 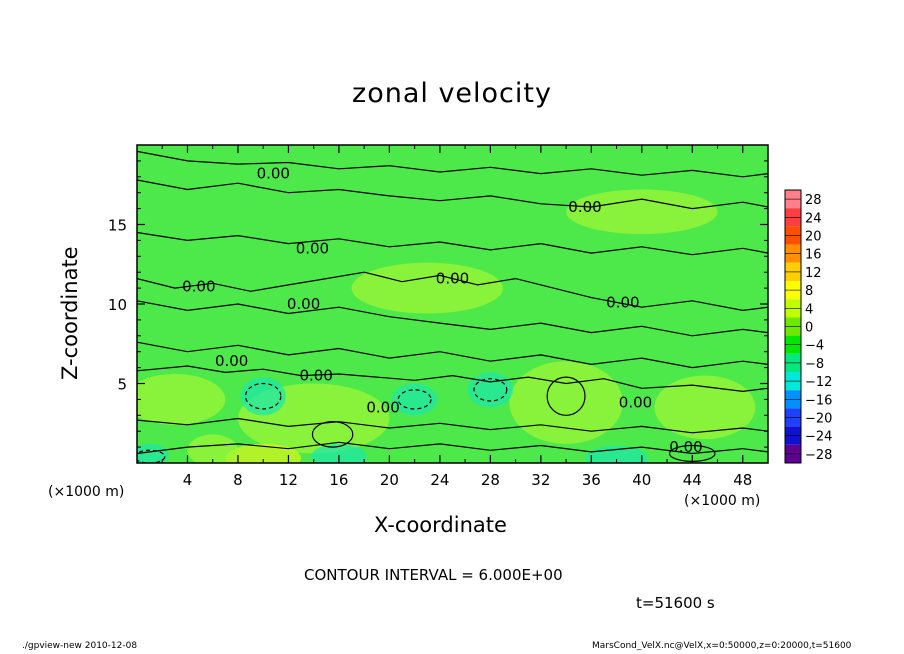 What do you see at coordinates (722, 501) in the screenshot?
I see `x-unit-label-right: (×1000 m)` at bounding box center [722, 501].